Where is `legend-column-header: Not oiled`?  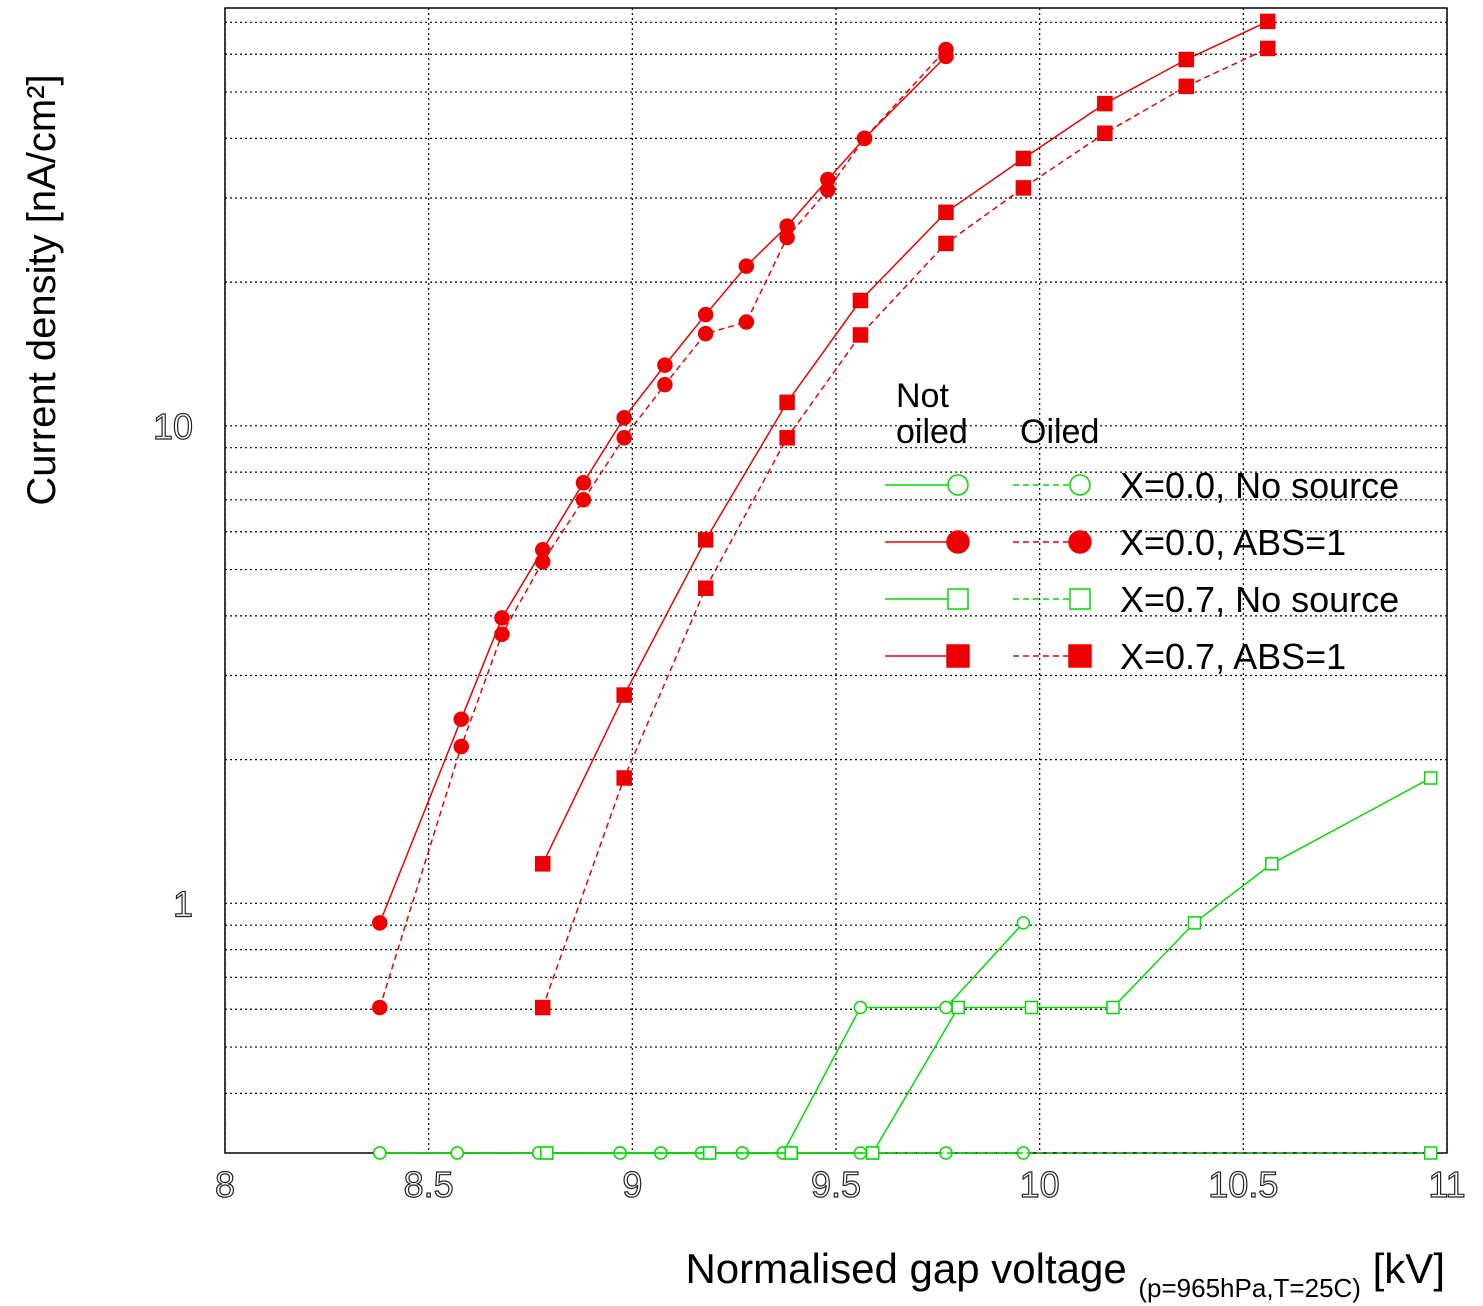
legend-column-header: Not oiled is located at coordinates (932, 414).